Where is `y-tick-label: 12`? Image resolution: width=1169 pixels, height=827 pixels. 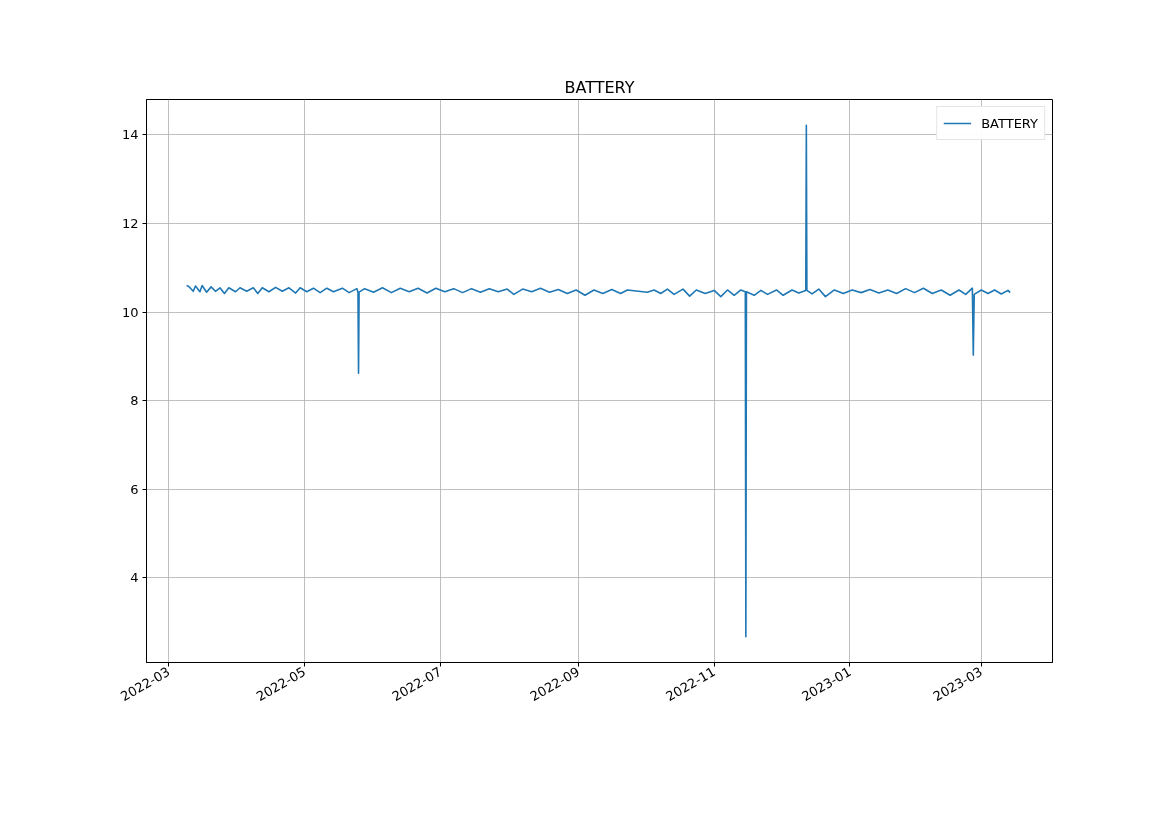 y-tick-label: 12 is located at coordinates (130, 224).